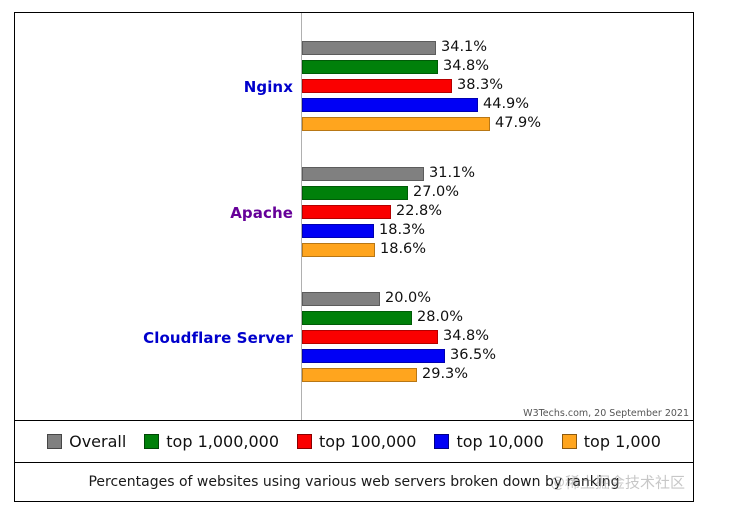  I want to click on bar-row: 27.0%, so click(497, 193).